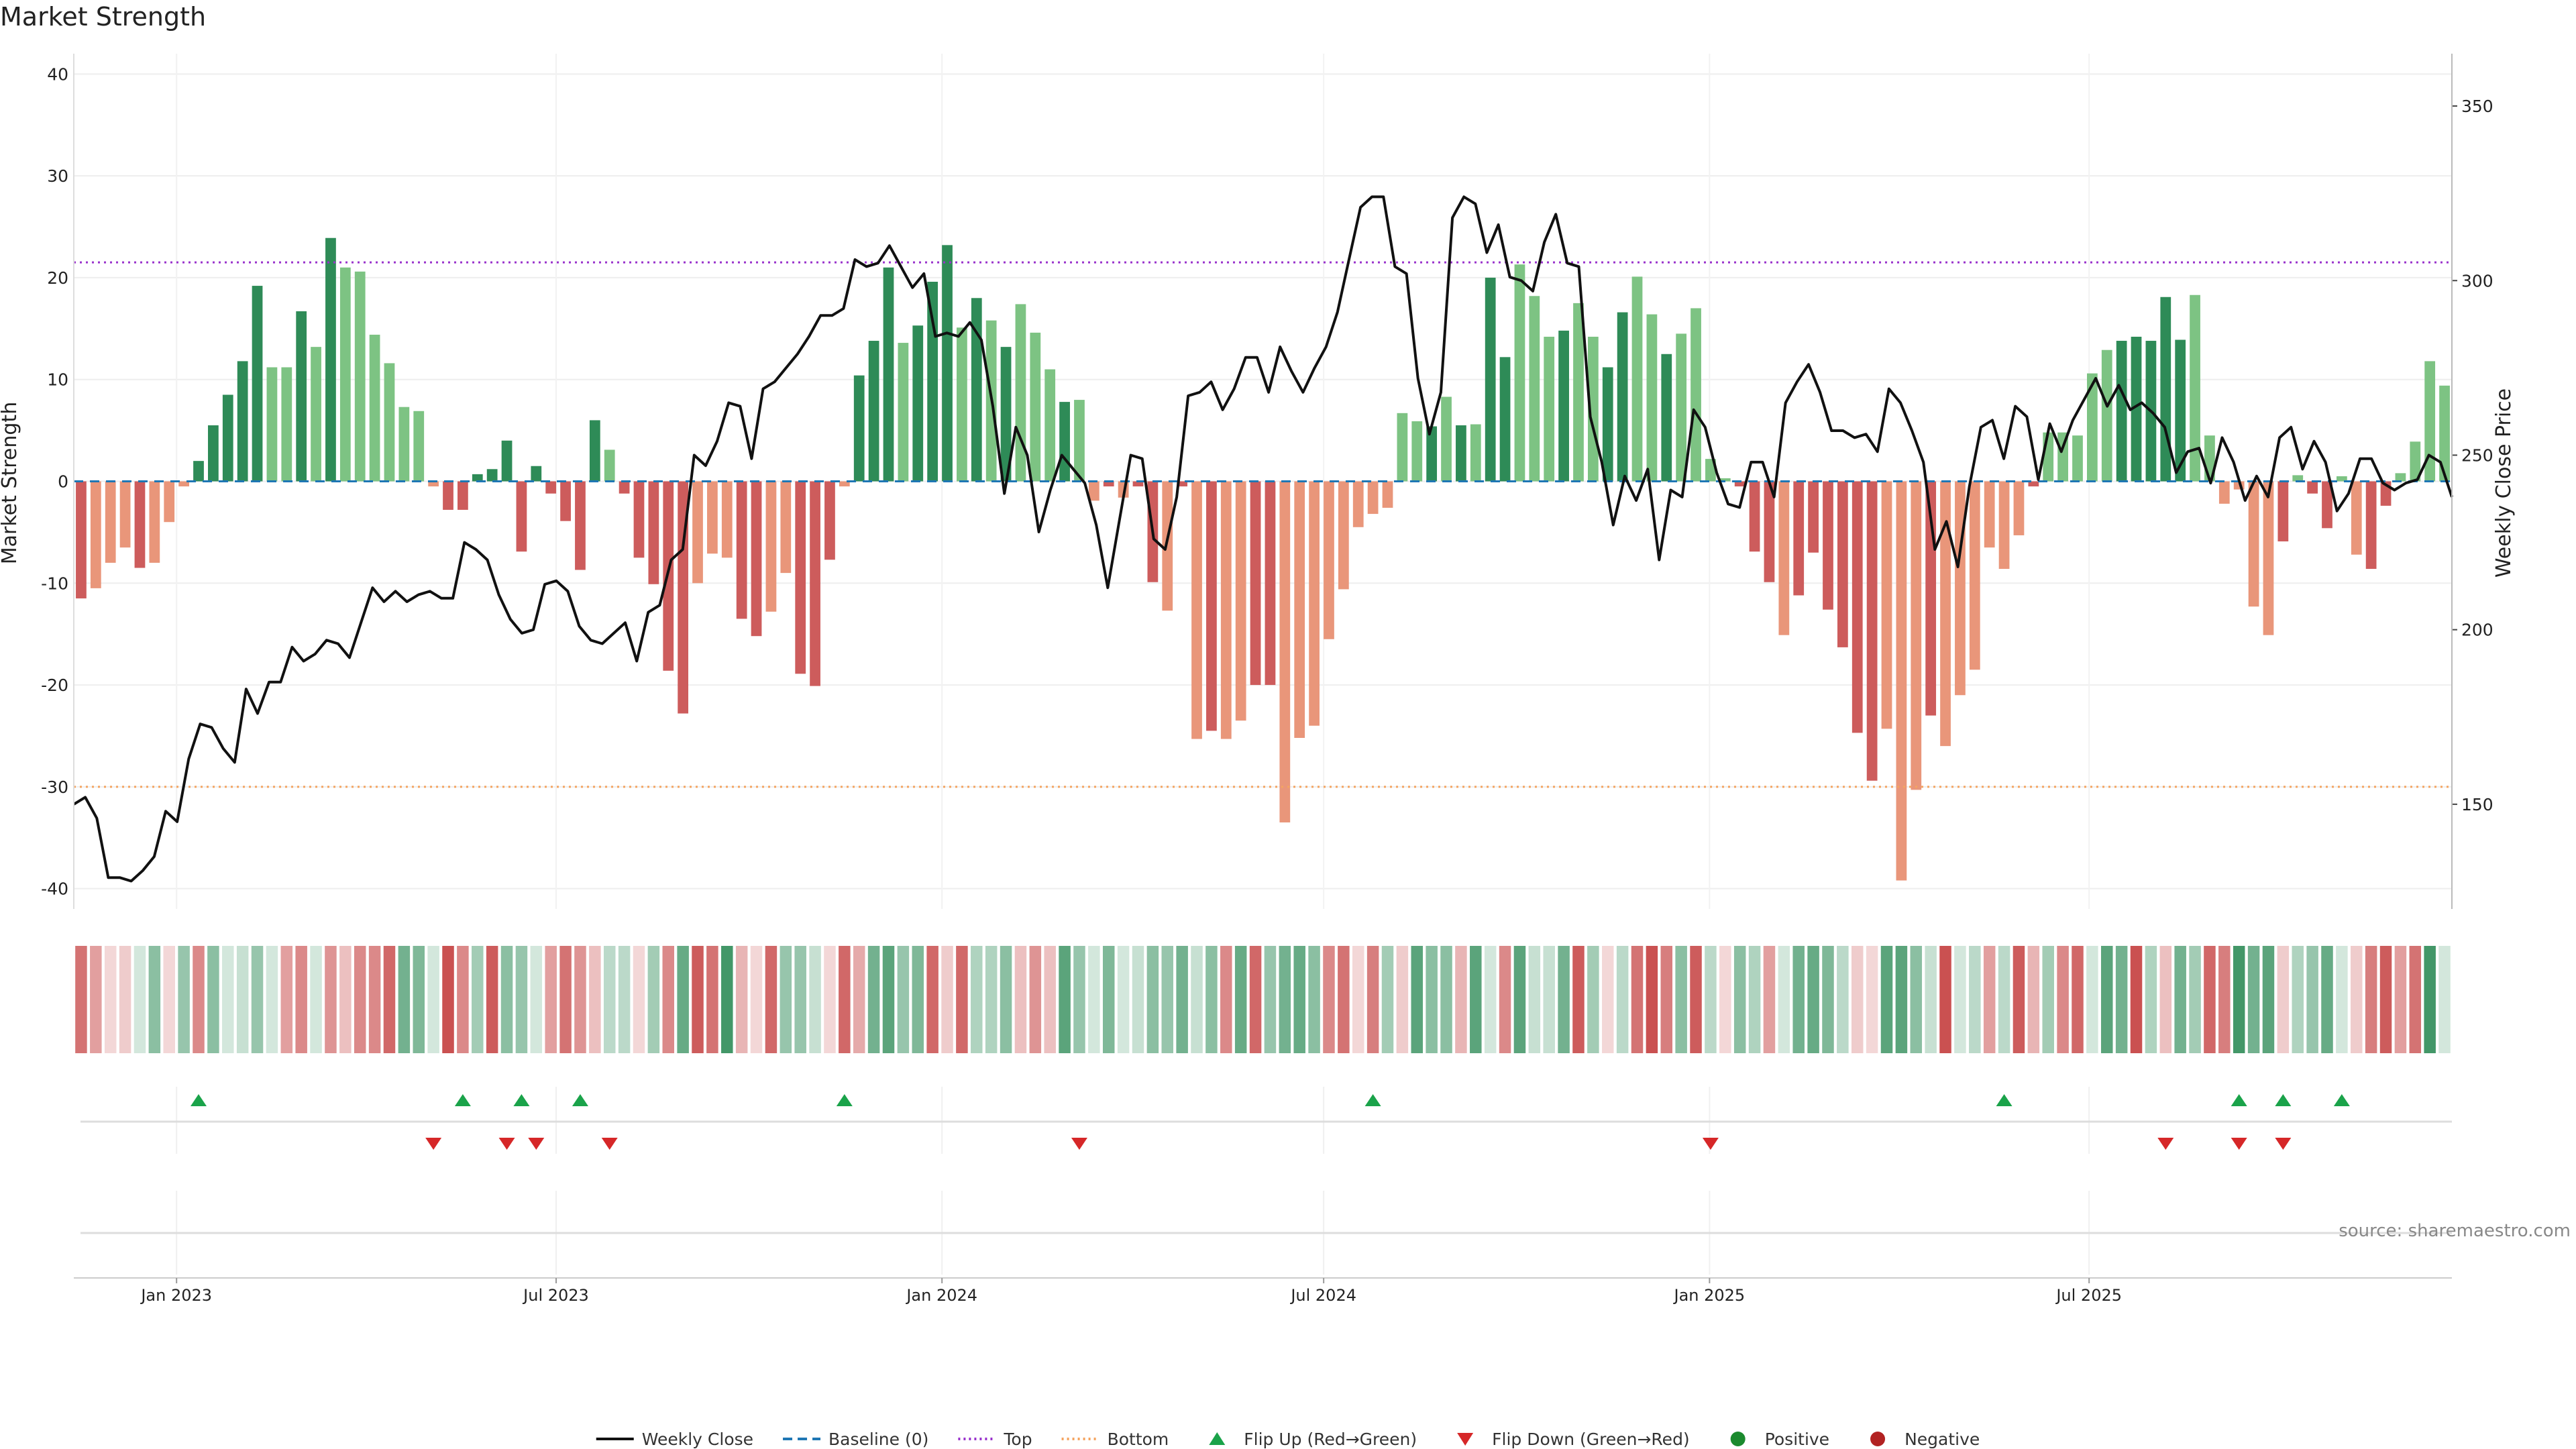 The image size is (2576, 1449). Describe the element at coordinates (697, 1439) in the screenshot. I see `legend-label: Weekly Close` at that location.